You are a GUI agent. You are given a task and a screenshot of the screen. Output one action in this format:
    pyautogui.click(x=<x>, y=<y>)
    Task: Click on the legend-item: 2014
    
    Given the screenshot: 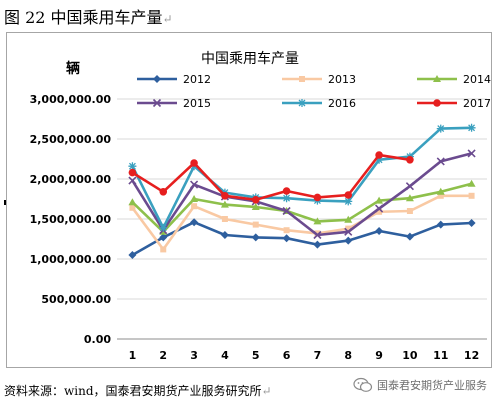 What is the action you would take?
    pyautogui.click(x=454, y=79)
    